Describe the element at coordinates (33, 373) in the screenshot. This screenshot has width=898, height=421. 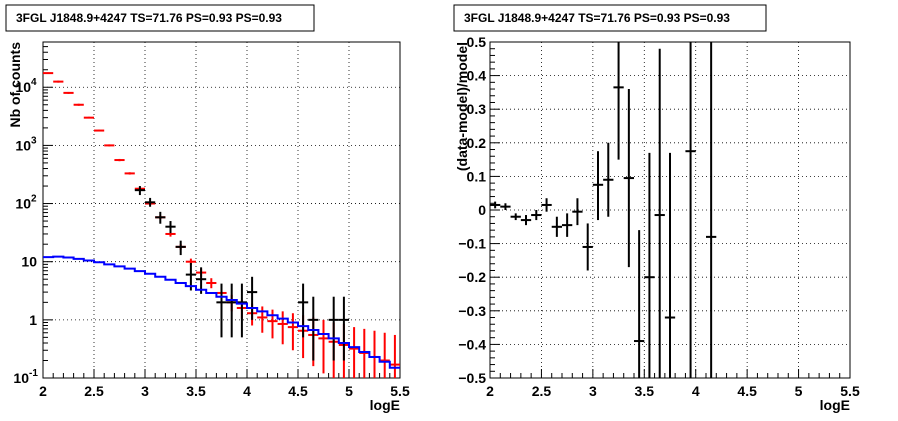
I see `y-tick-exponent: -1` at that location.